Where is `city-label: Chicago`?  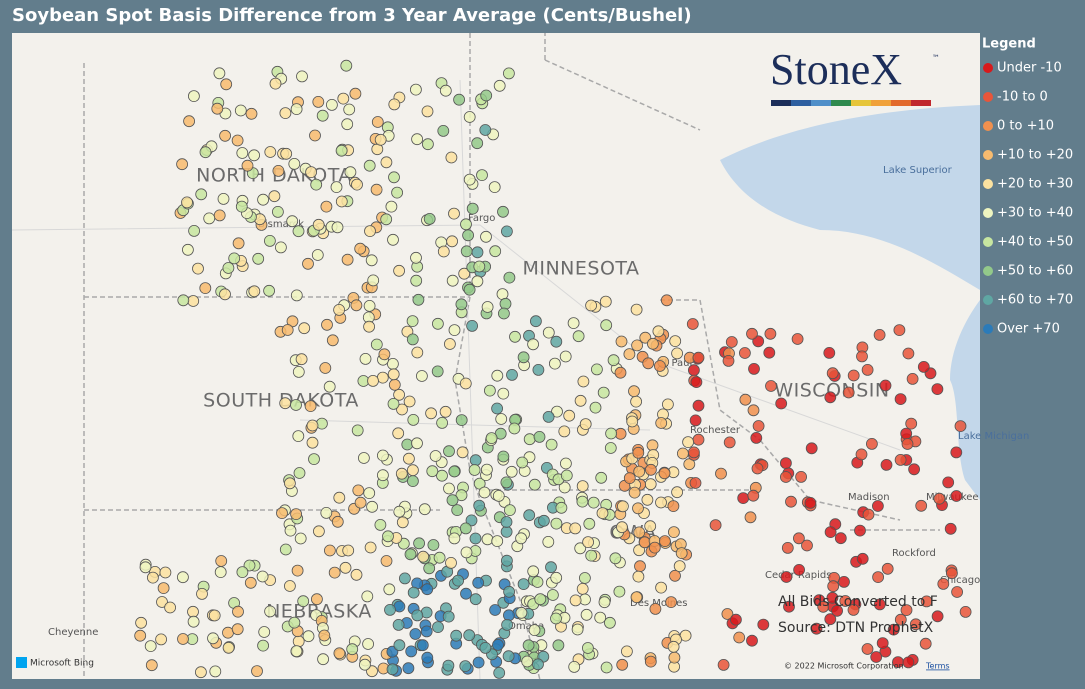 city-label: Chicago is located at coordinates (960, 580).